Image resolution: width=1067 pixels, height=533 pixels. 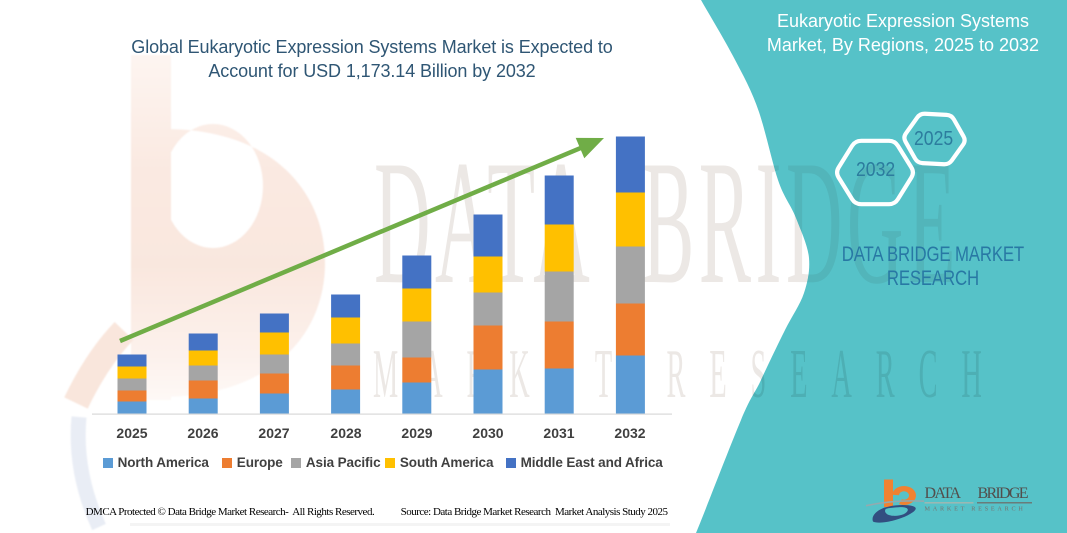 I want to click on svg-text: MARKET RESEARCH, so click(x=975, y=509).